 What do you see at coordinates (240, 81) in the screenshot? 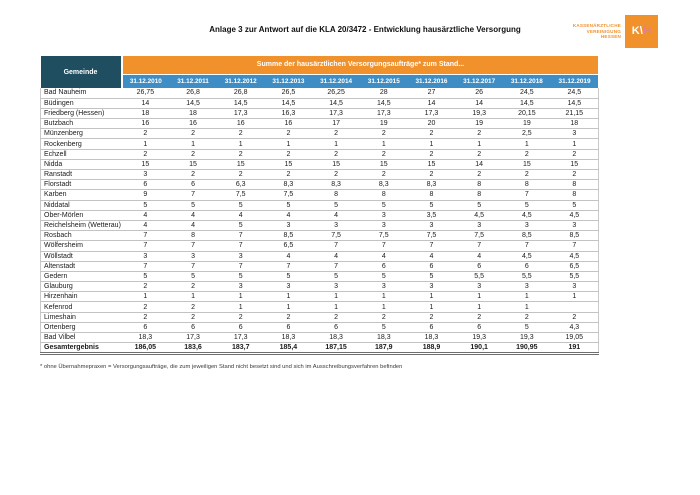
I see `date-column-header: 31.12.2012` at bounding box center [240, 81].